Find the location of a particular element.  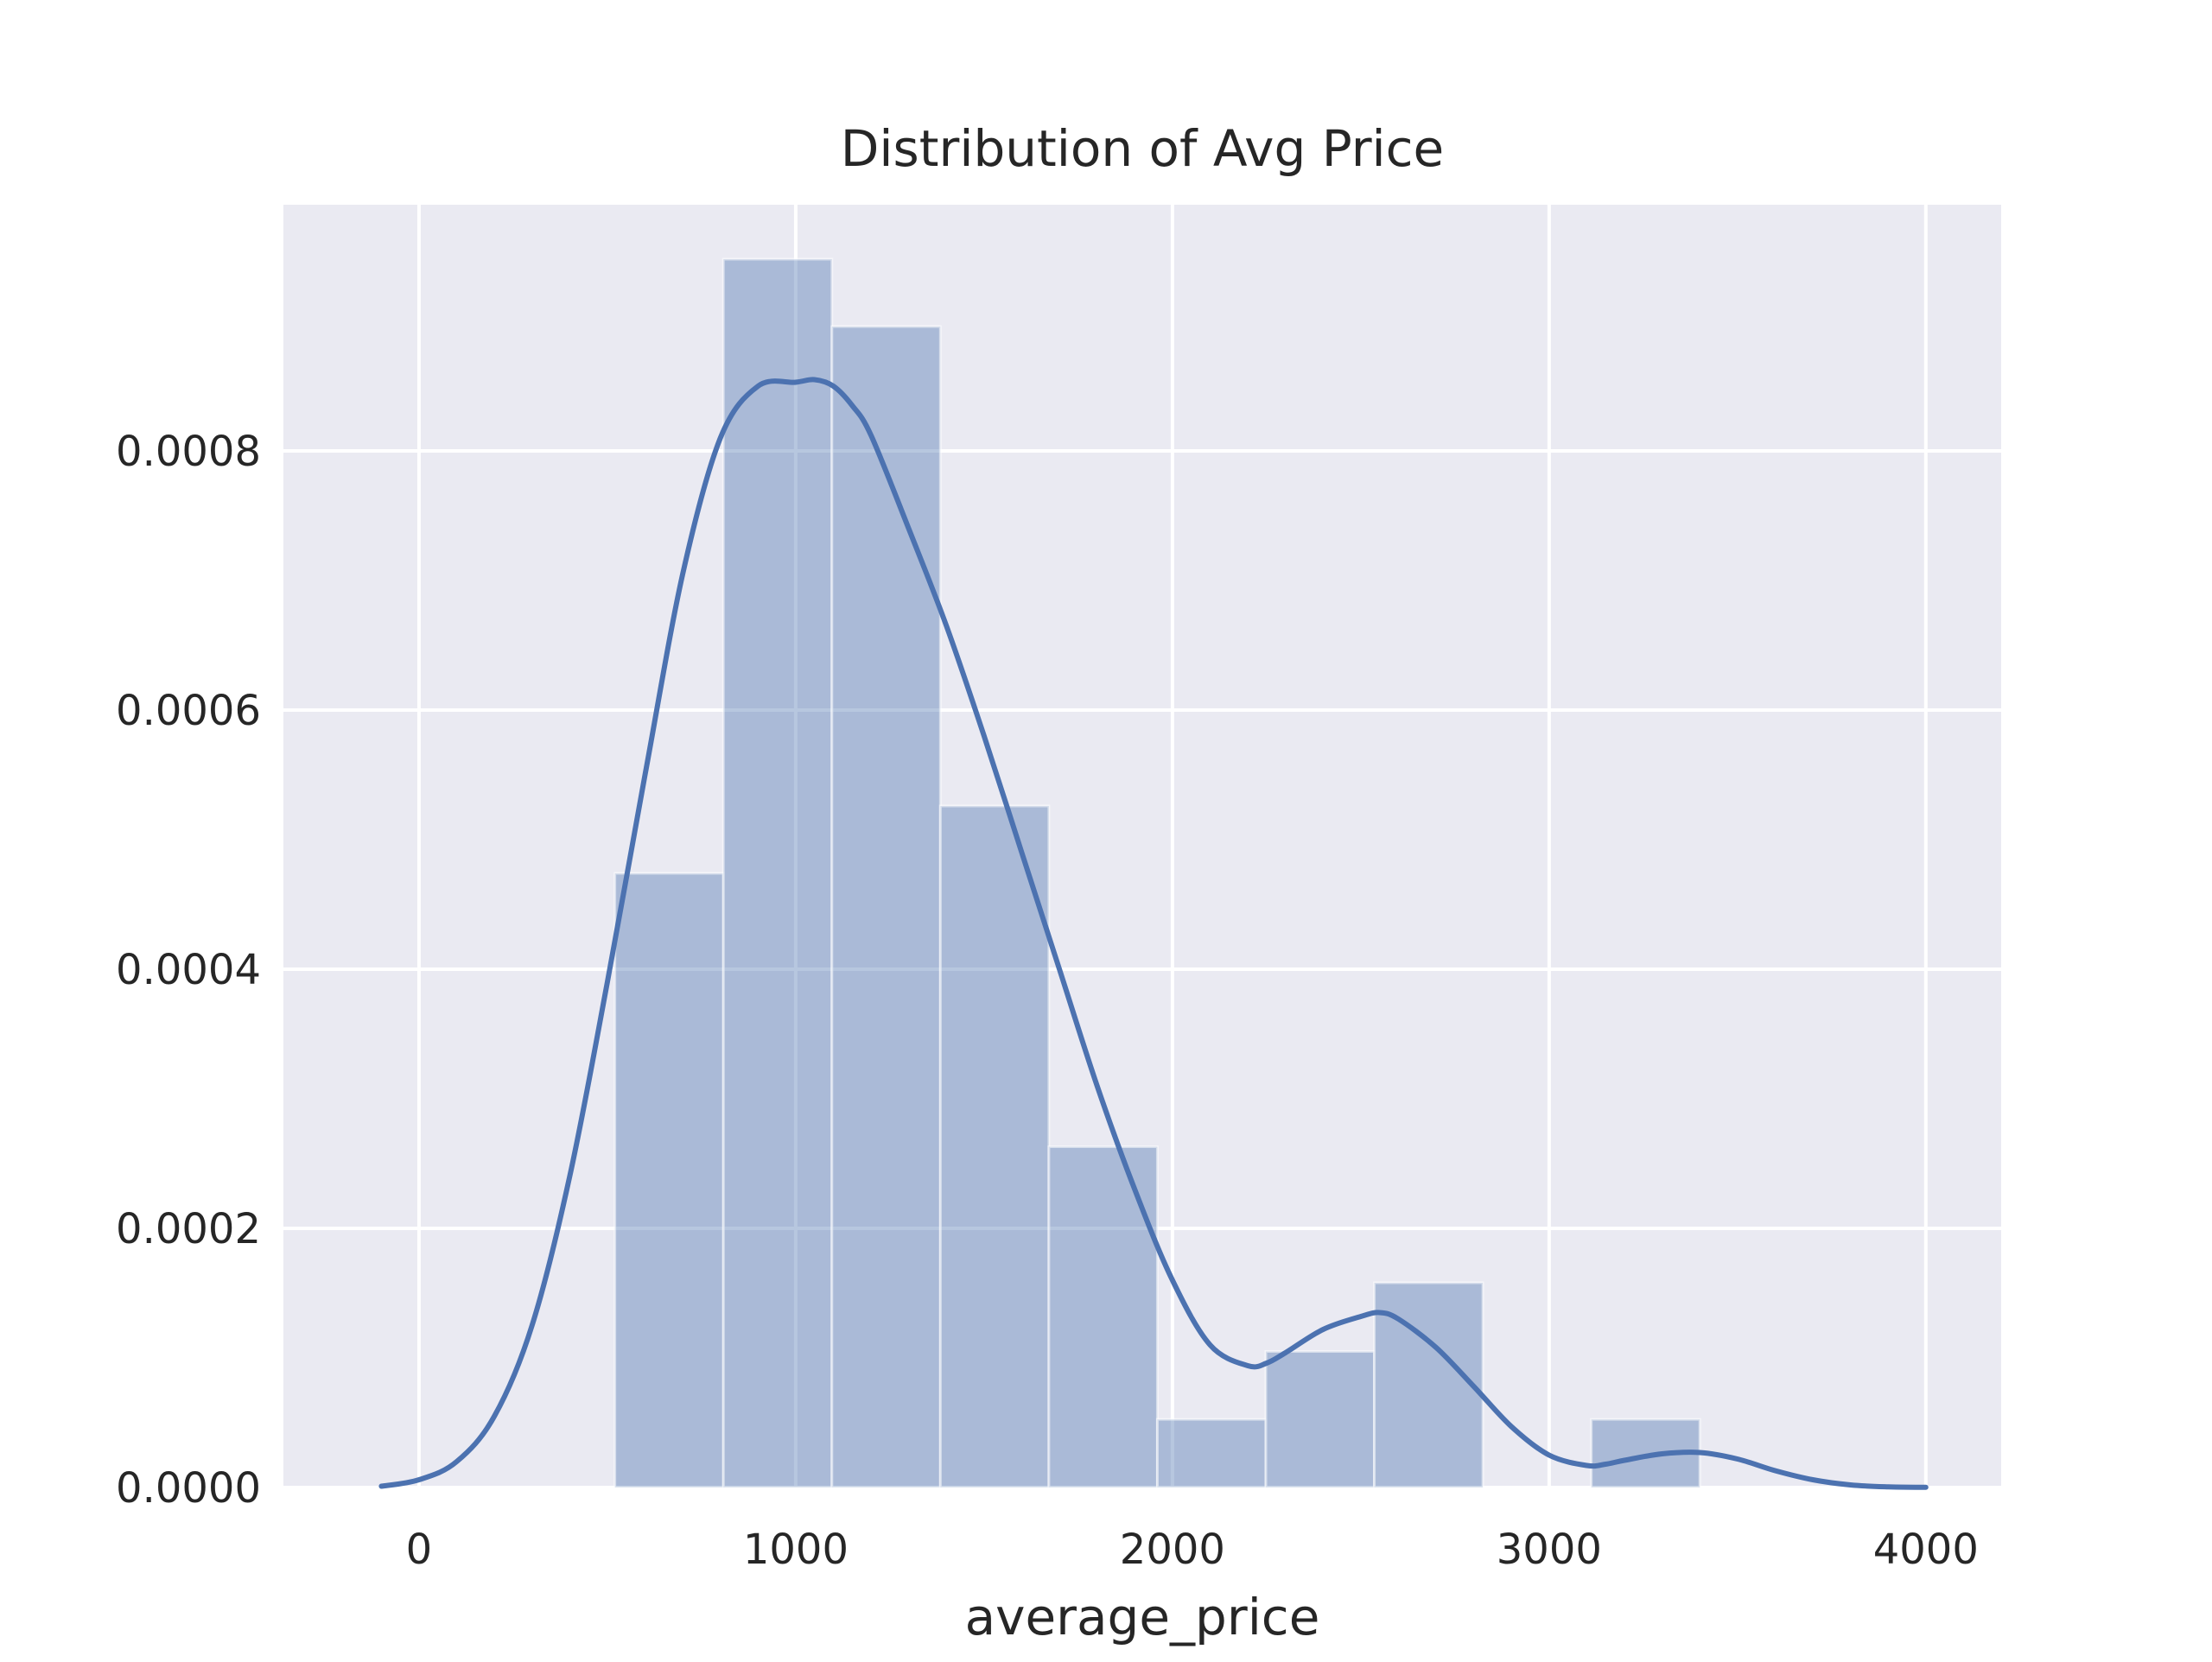

x-tick-label: 0 is located at coordinates (419, 1550).